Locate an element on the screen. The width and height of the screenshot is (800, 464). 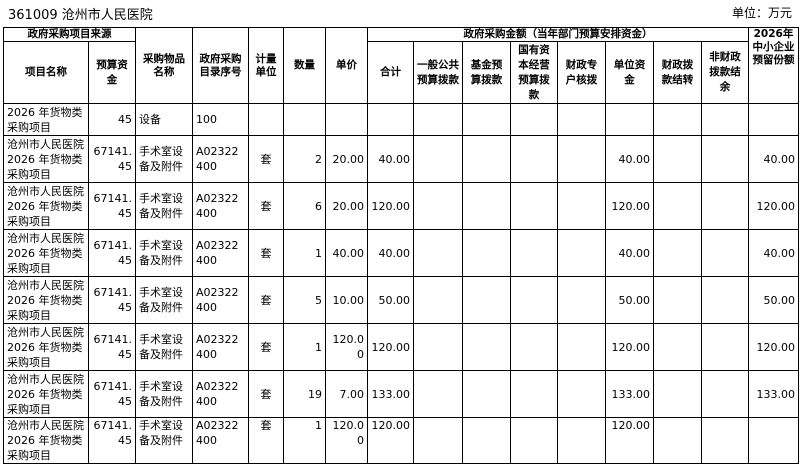
table-cell: 10.00 is located at coordinates (346, 300).